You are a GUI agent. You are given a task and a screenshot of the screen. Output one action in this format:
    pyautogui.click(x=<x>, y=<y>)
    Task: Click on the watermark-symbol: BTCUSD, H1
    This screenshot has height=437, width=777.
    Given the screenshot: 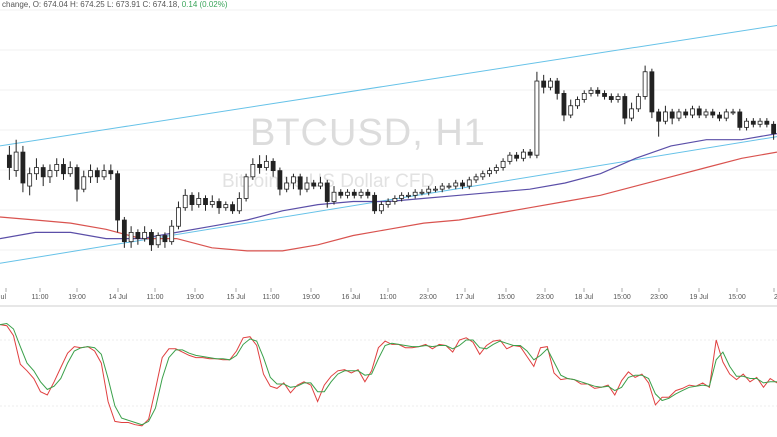 What is the action you would take?
    pyautogui.click(x=368, y=133)
    